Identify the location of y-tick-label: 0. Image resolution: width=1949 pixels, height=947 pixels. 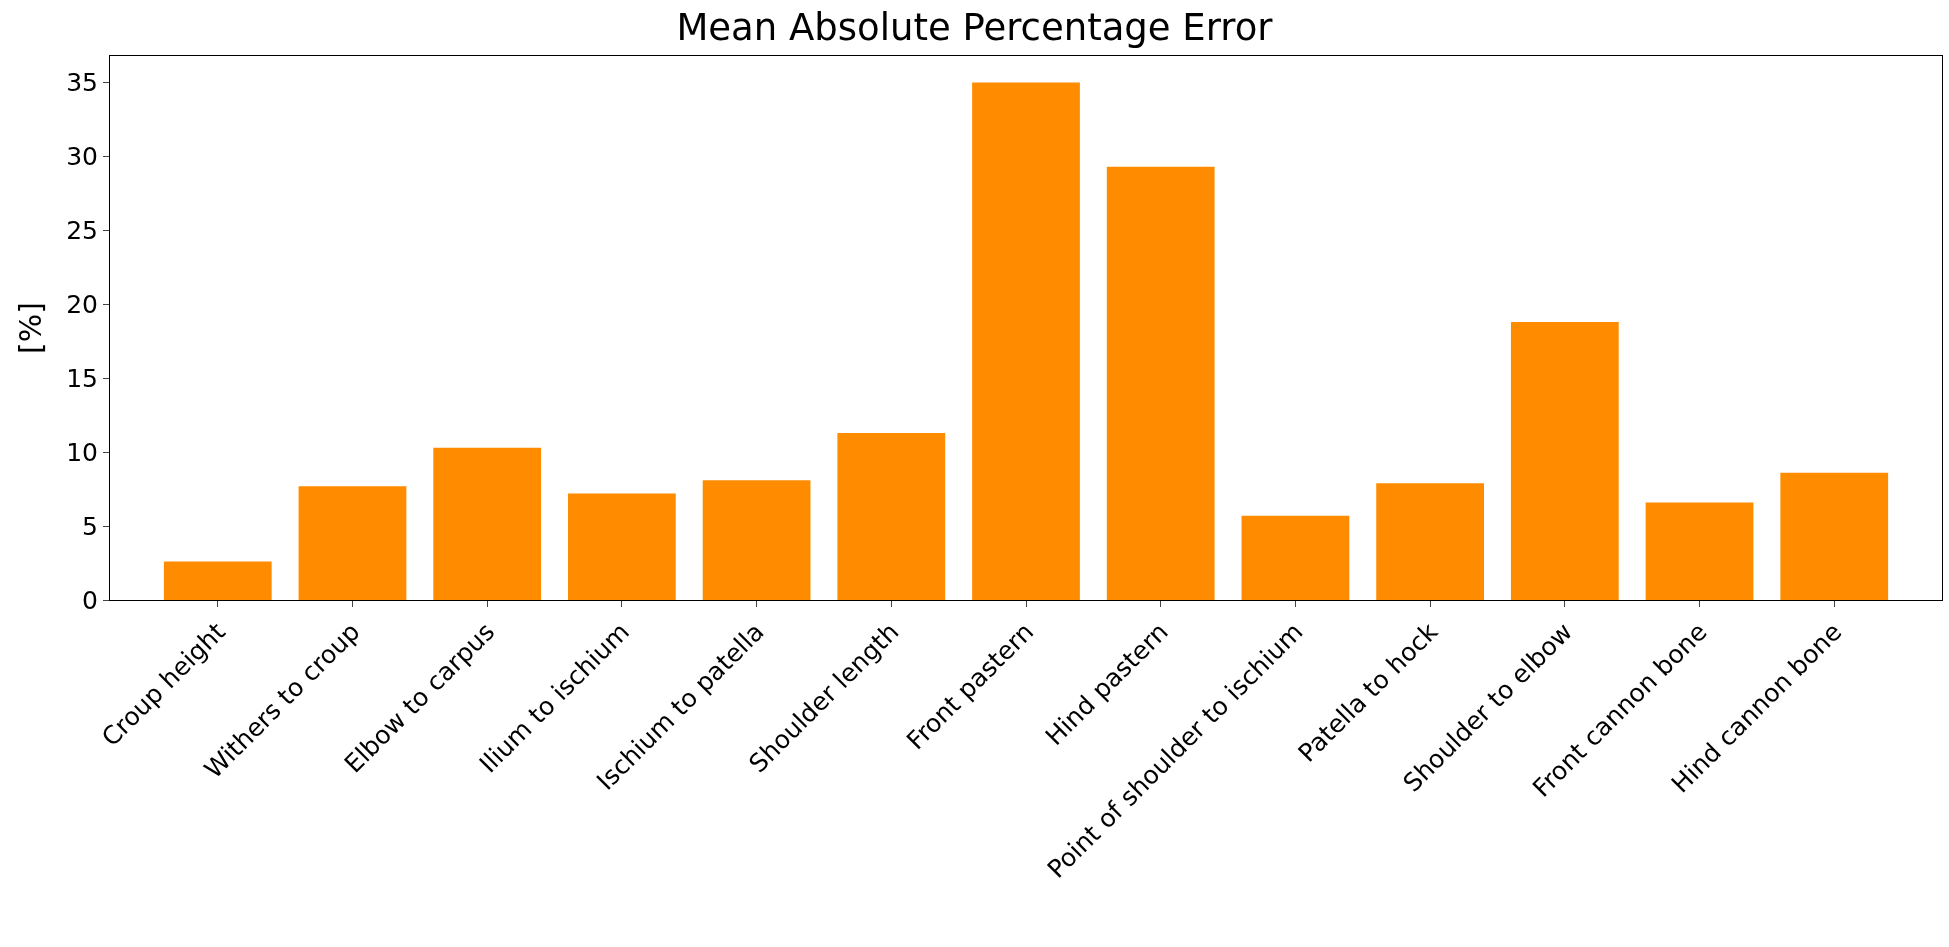
(90, 600).